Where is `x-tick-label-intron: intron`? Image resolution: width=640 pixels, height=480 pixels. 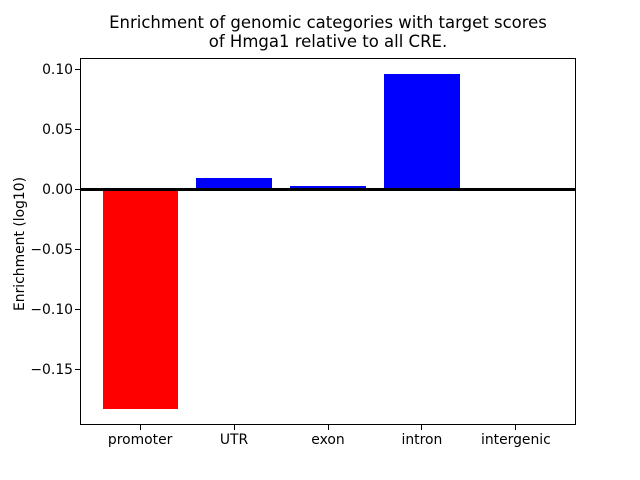 x-tick-label-intron: intron is located at coordinates (422, 440).